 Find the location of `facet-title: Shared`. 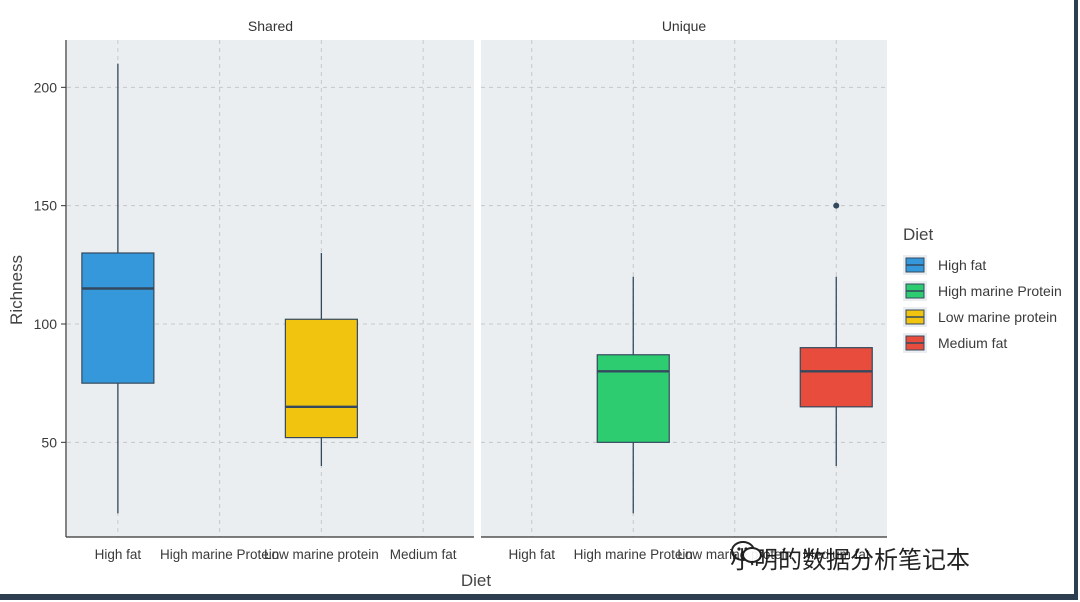

facet-title: Shared is located at coordinates (270, 26).